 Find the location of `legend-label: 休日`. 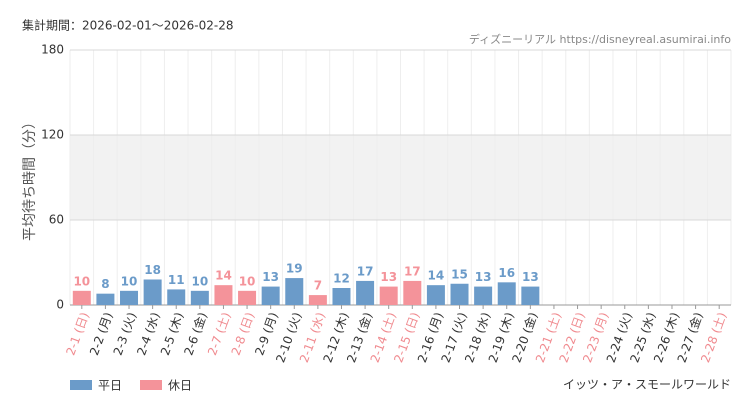

legend-label: 休日 is located at coordinates (180, 386).